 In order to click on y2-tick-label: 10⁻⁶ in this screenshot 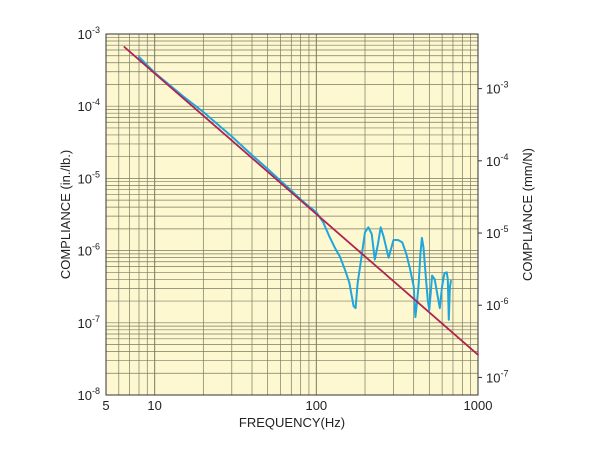, I will do `click(497, 304)`.